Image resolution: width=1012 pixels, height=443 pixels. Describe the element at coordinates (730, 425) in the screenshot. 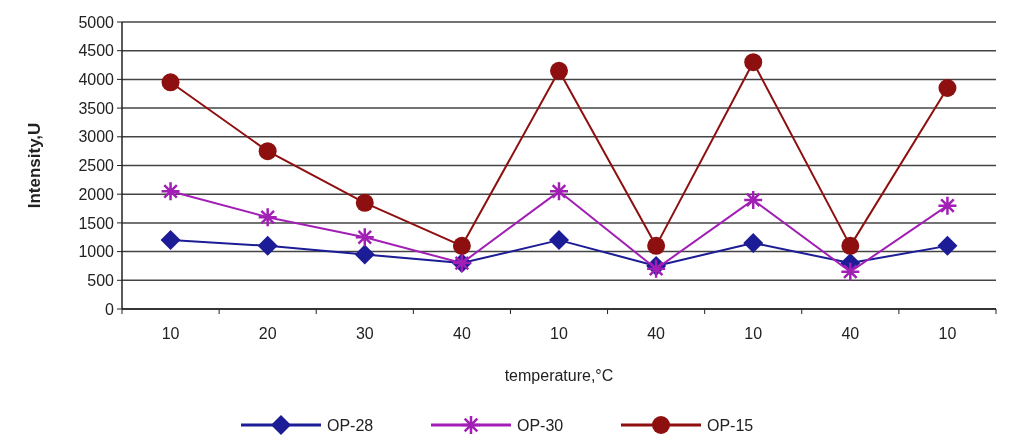

I see `legend-label: OP-15` at that location.